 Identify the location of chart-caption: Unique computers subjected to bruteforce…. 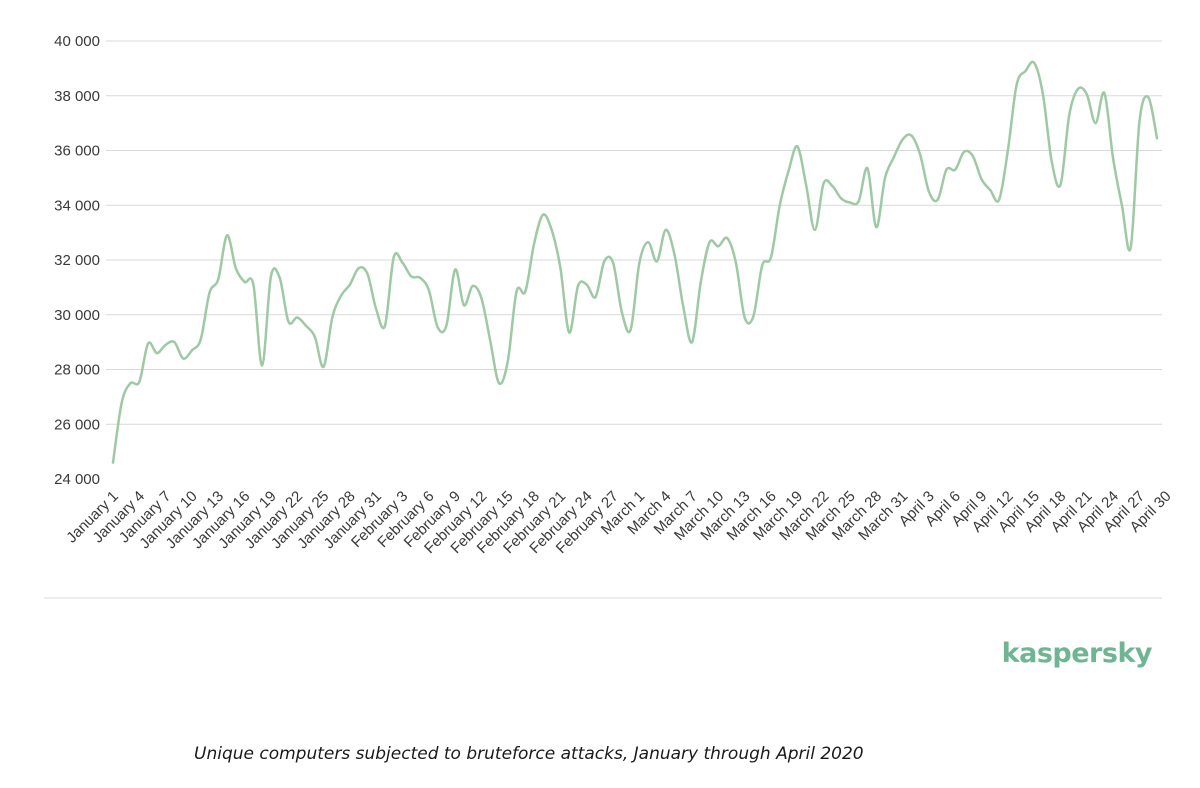
(529, 754).